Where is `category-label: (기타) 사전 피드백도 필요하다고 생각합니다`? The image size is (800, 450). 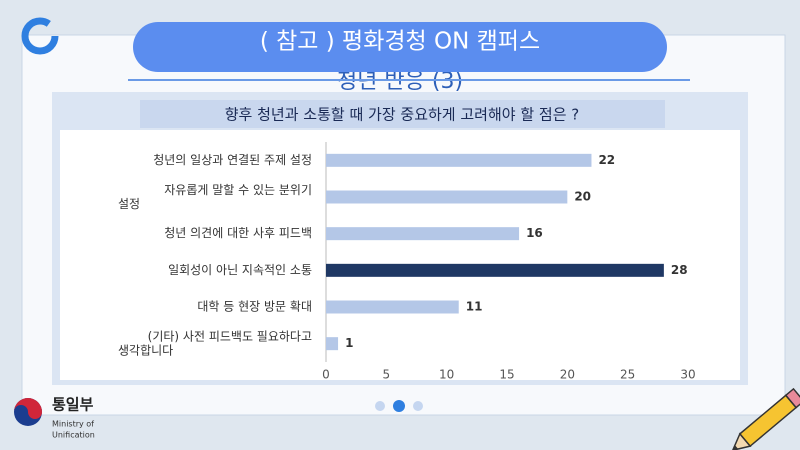
category-label: (기타) 사전 피드백도 필요하다고 생각합니다 is located at coordinates (215, 343).